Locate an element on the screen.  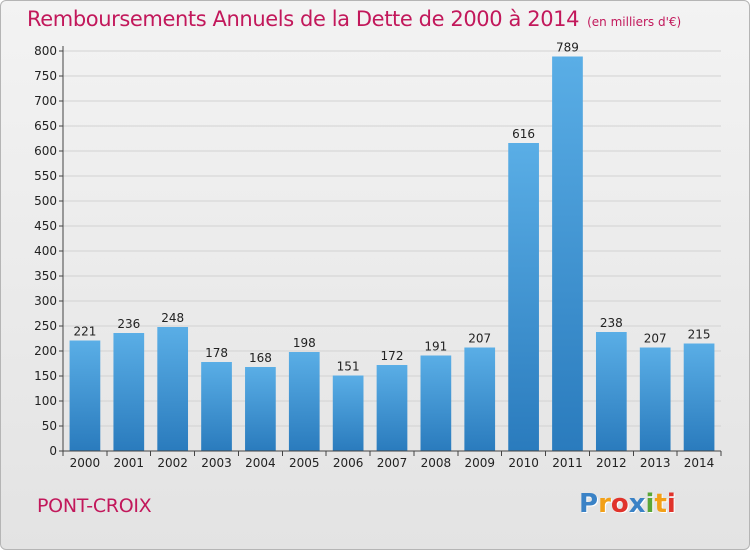
x-tick-label: 2010 is located at coordinates (523, 463).